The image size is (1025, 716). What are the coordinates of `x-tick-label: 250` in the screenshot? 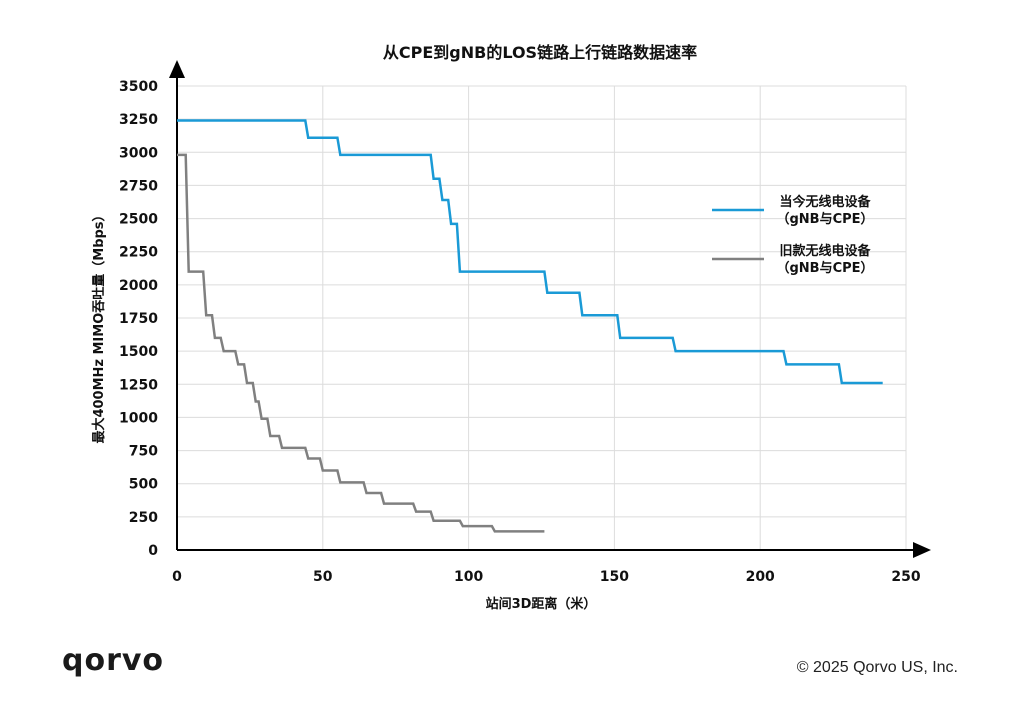 It's located at (905, 577).